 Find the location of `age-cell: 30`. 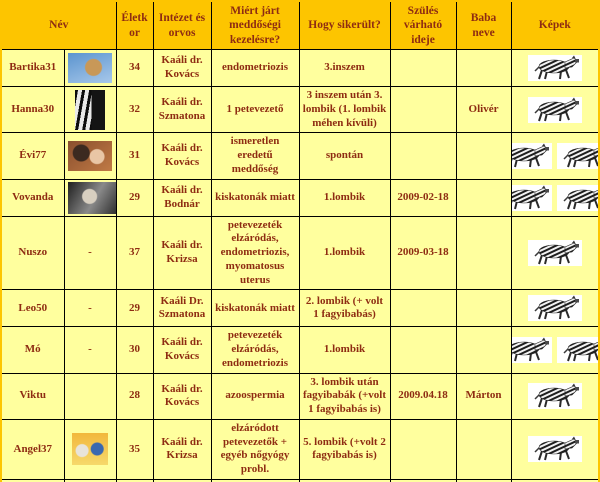

age-cell: 30 is located at coordinates (134, 350).